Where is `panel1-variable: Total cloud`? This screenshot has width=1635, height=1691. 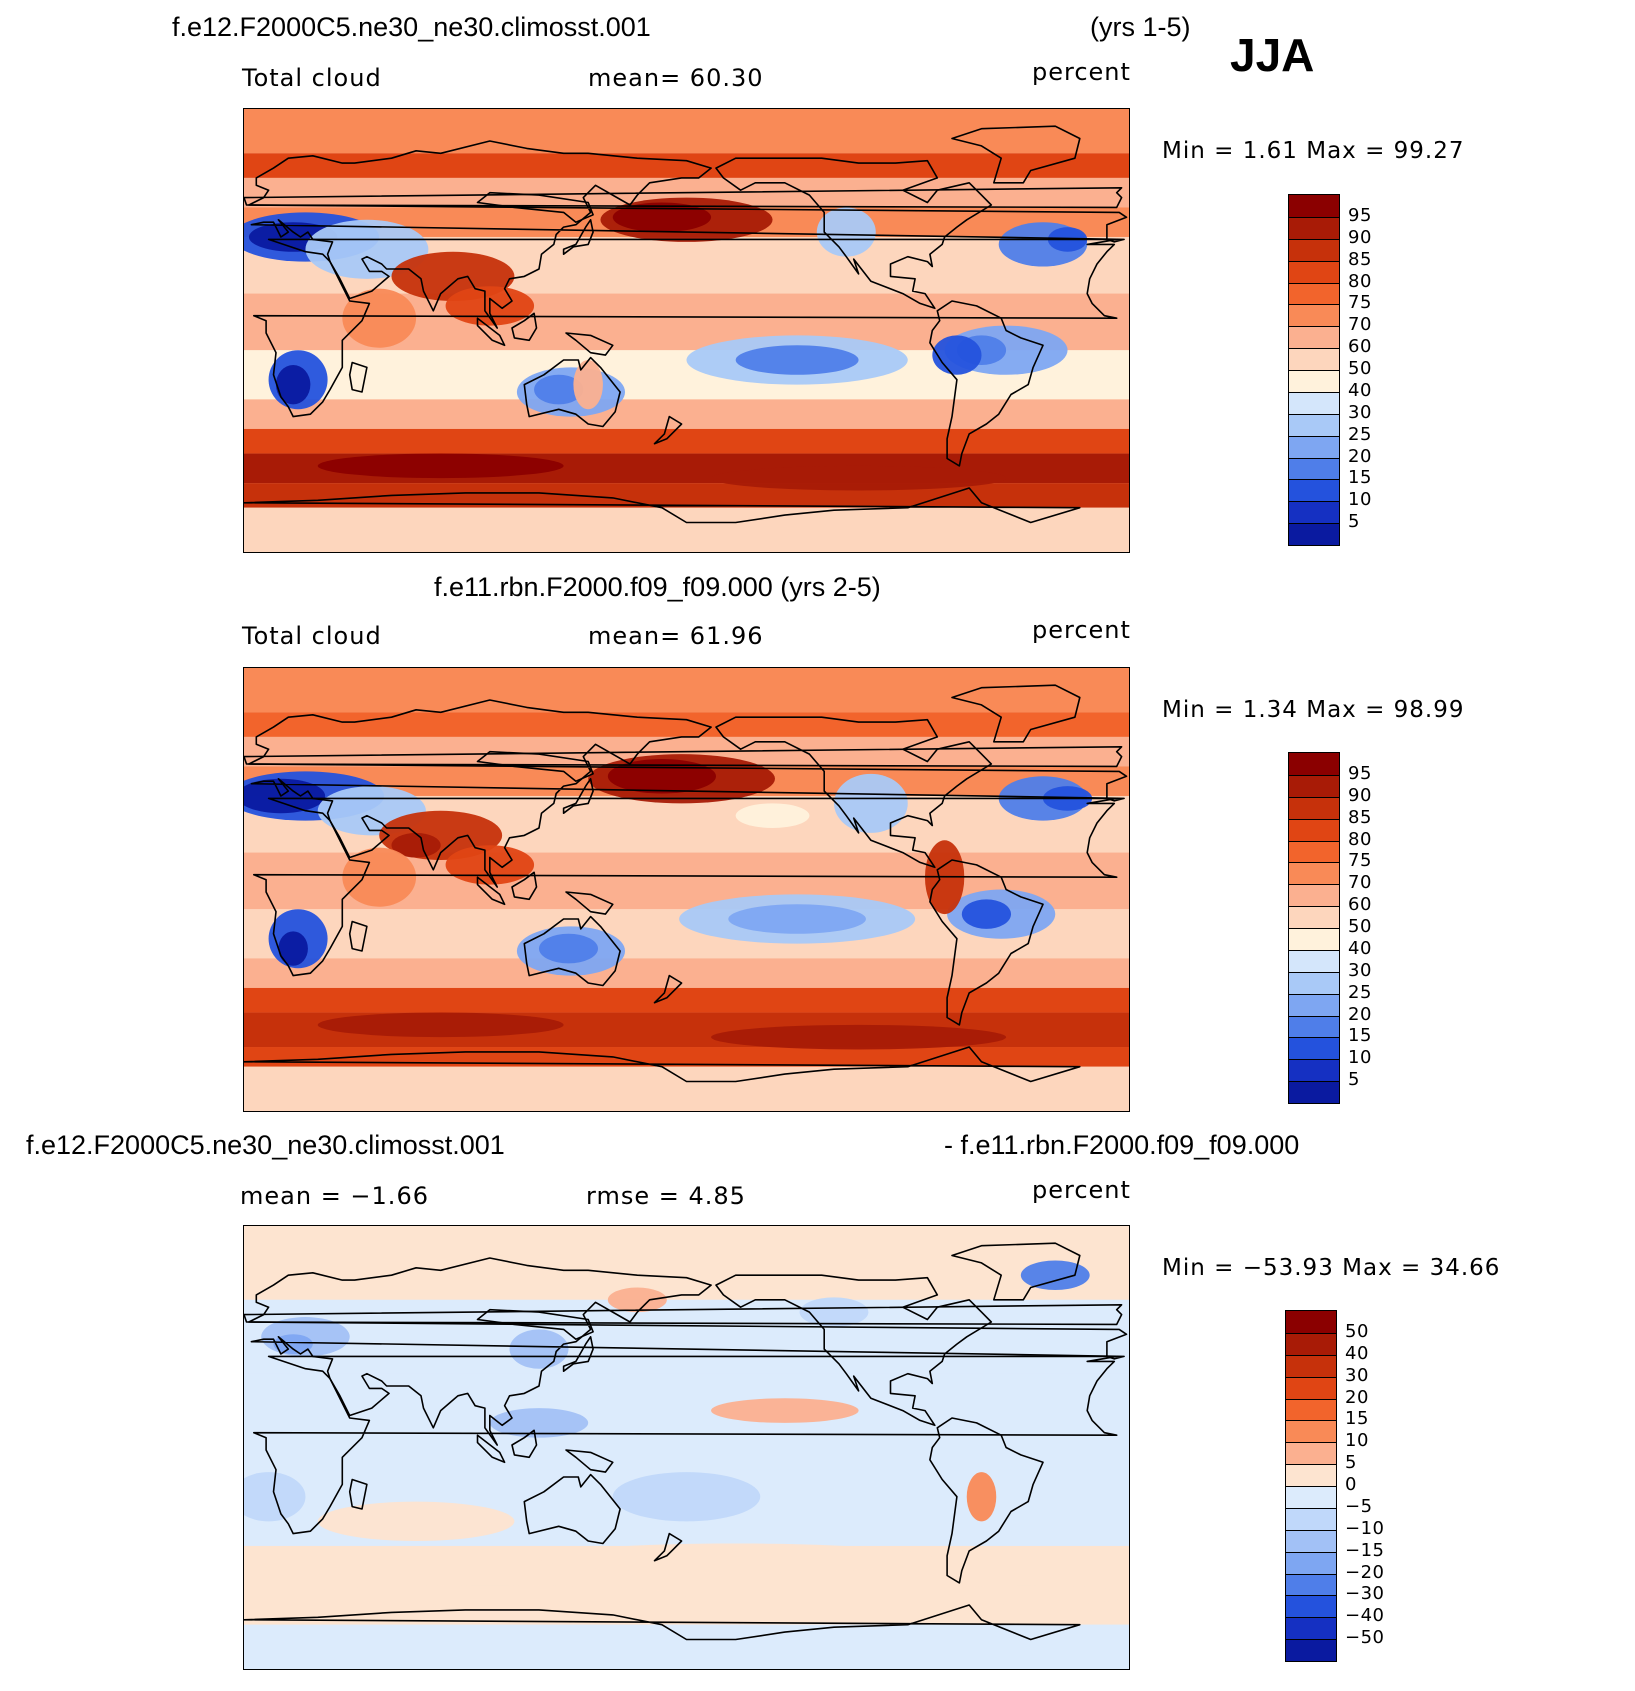 panel1-variable: Total cloud is located at coordinates (312, 78).